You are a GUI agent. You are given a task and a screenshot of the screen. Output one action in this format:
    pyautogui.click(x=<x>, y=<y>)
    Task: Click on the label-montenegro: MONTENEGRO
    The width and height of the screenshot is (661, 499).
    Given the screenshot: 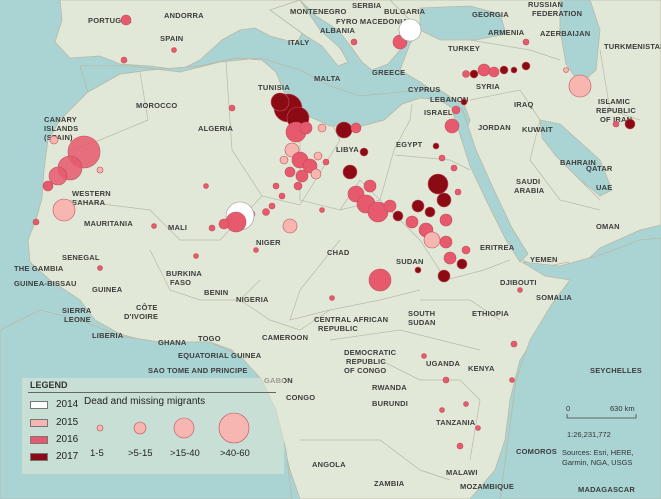 What is the action you would take?
    pyautogui.click(x=318, y=11)
    